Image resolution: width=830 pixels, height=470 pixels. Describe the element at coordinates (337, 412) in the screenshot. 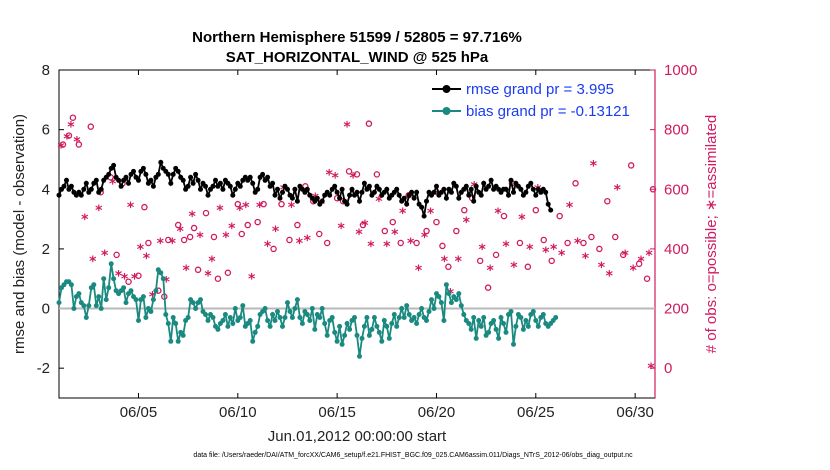

I see `x-tick-label: 06/15` at that location.